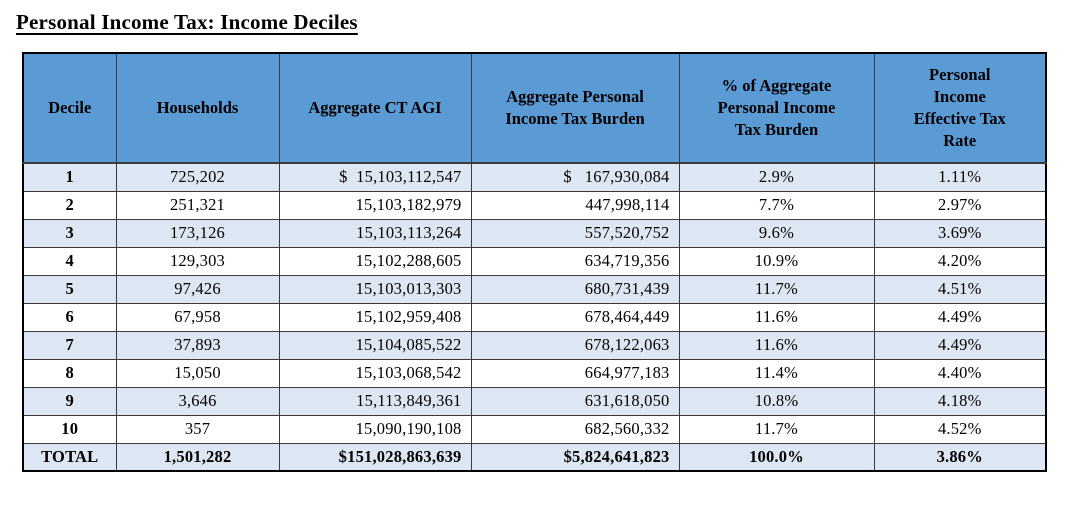  I want to click on cell-personal-income-effective-tax-rate: 2.97%, so click(960, 205).